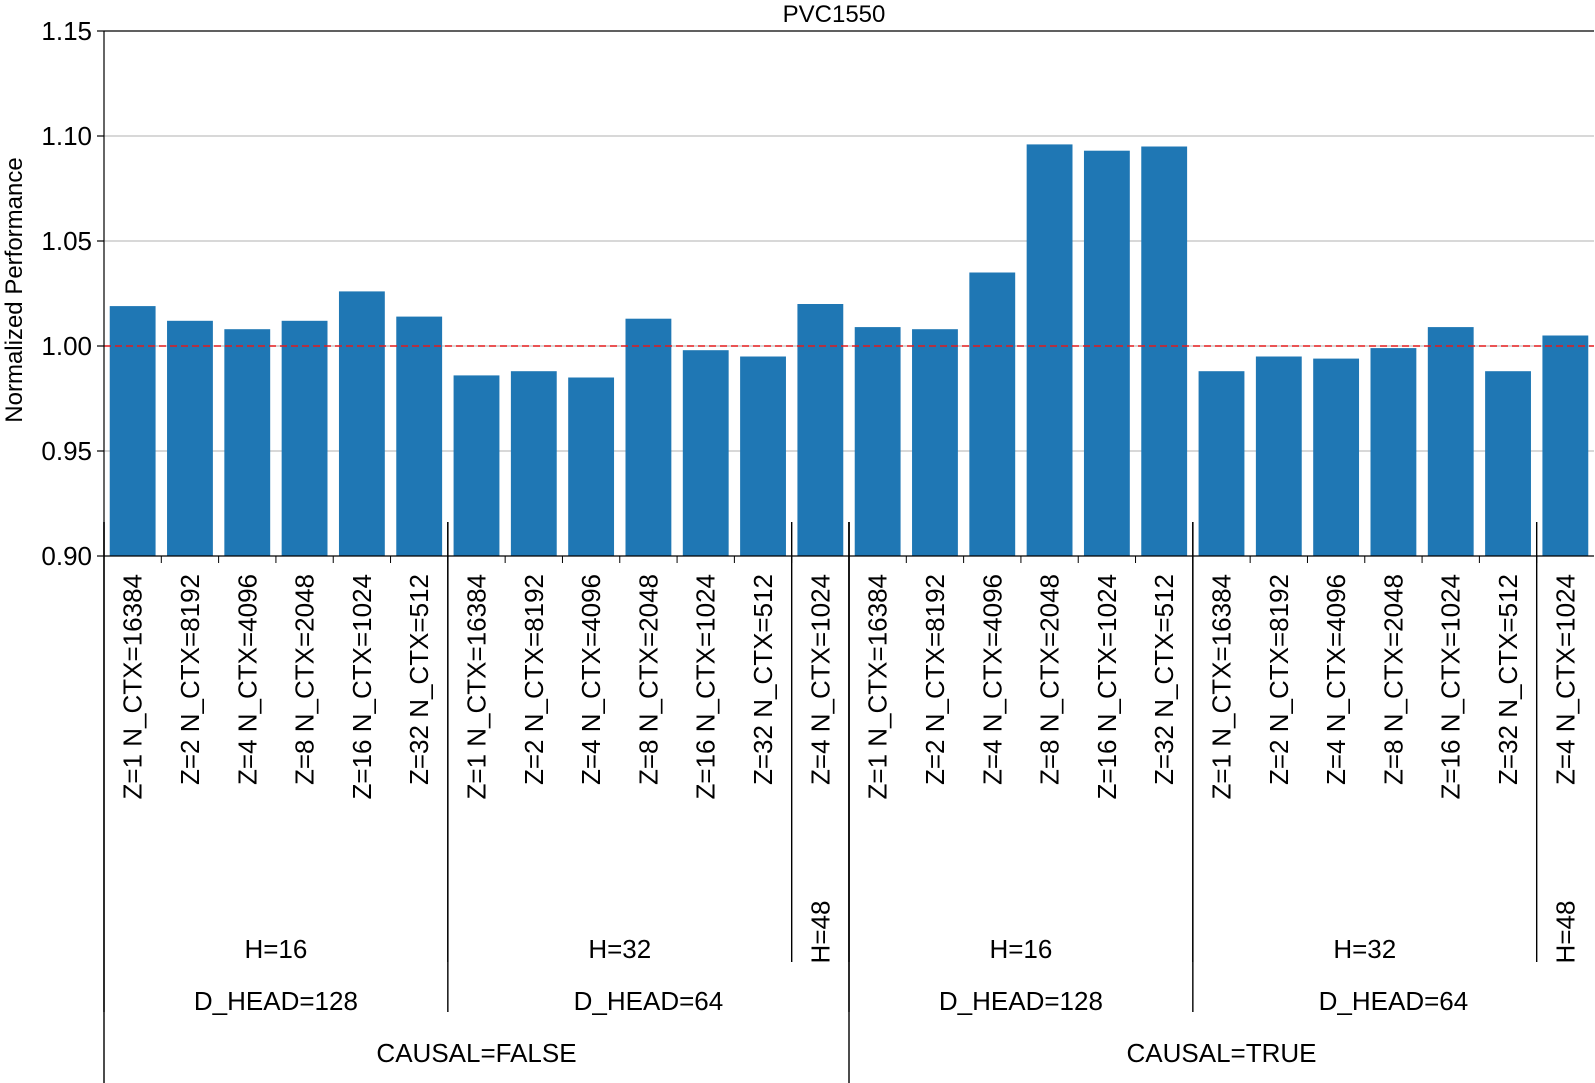 The height and width of the screenshot is (1083, 1595). Describe the element at coordinates (66, 451) in the screenshot. I see `y-tick-label: 0.95` at that location.